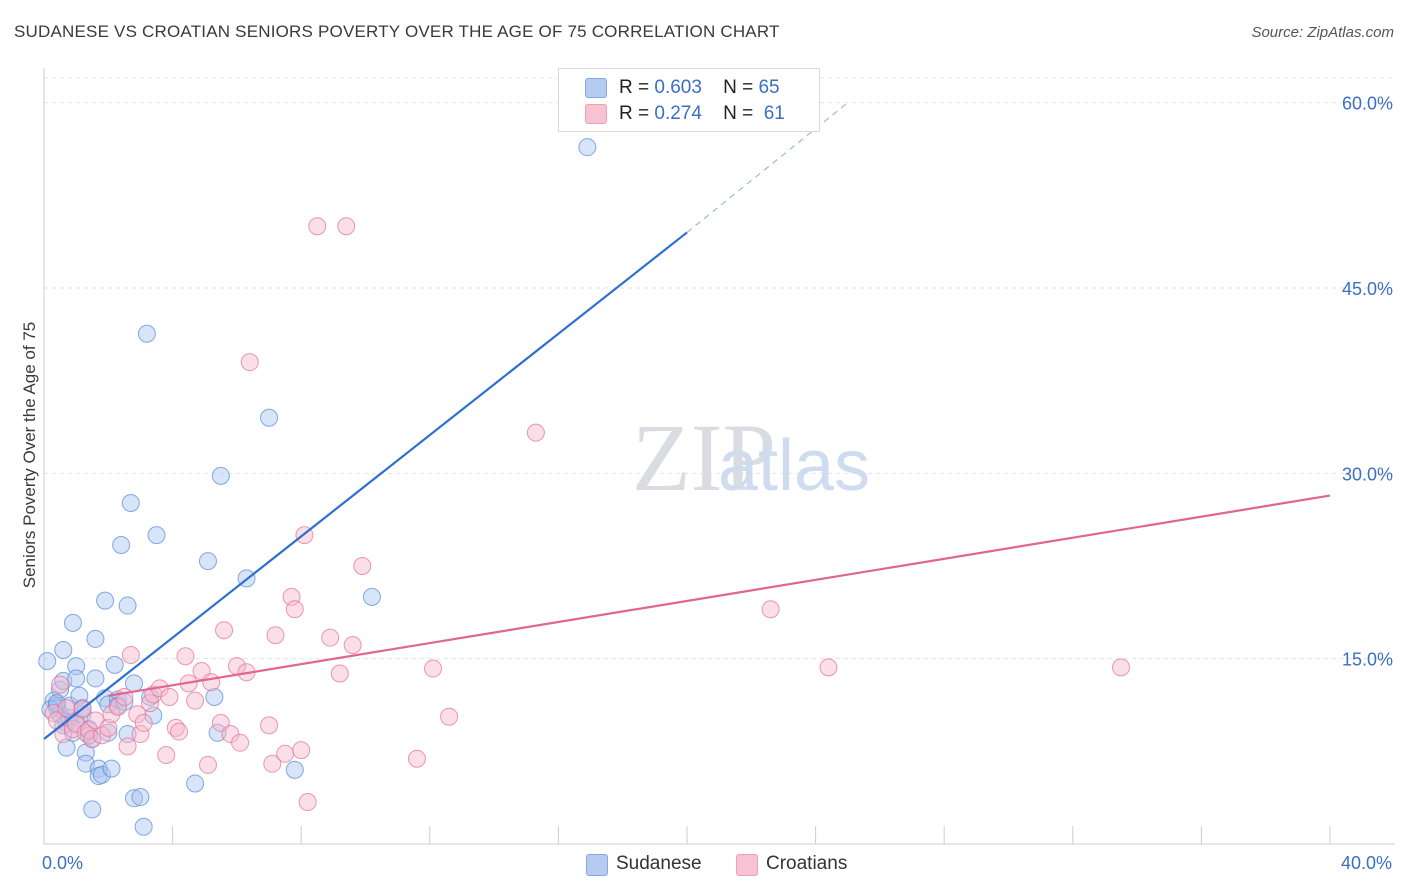 The height and width of the screenshot is (892, 1406). What do you see at coordinates (634, 113) in the screenshot?
I see `legend-r-label: R =` at bounding box center [634, 113].